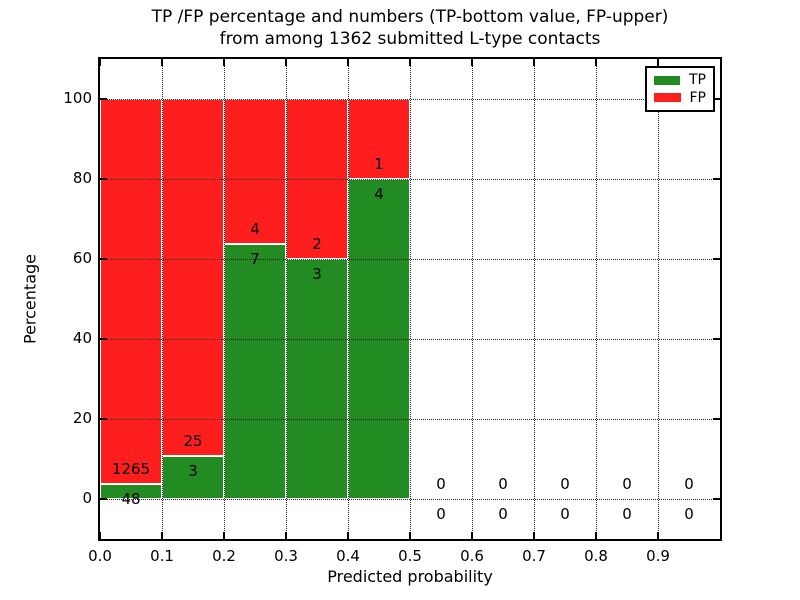 This screenshot has width=800, height=600. Describe the element at coordinates (131, 499) in the screenshot. I see `tp-count-label: 48` at that location.